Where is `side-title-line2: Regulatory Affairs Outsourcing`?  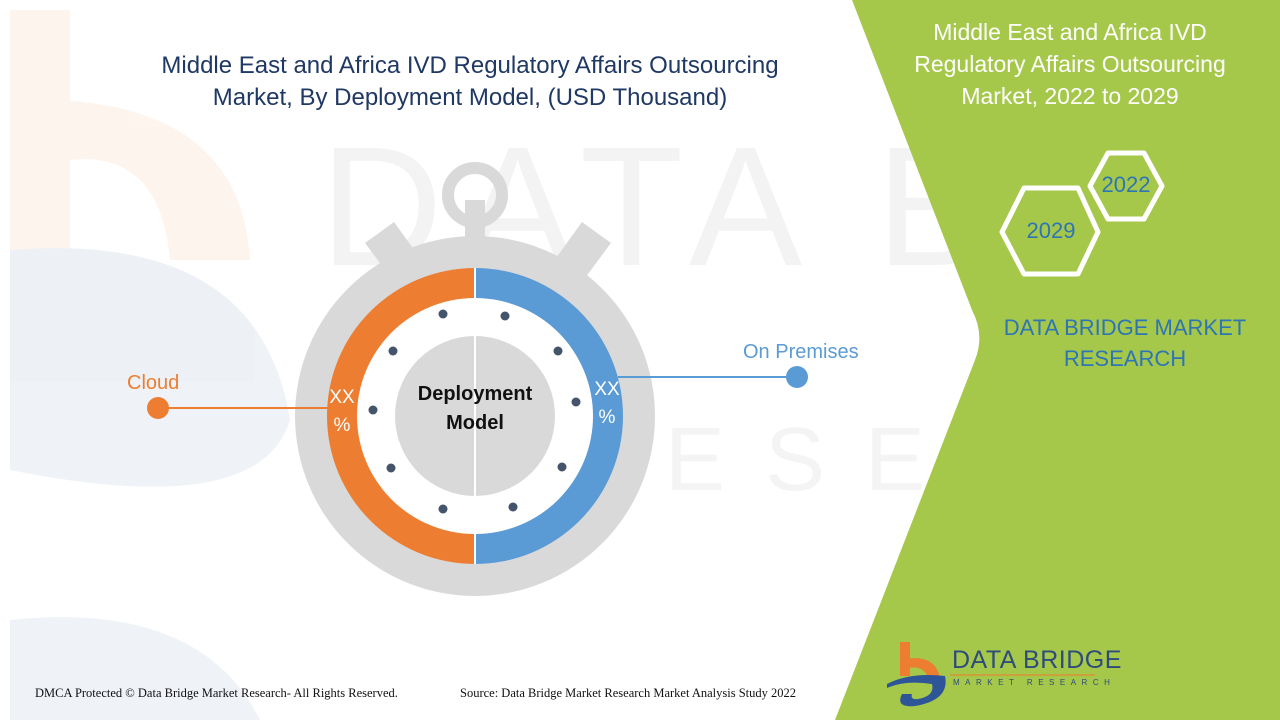
side-title-line2: Regulatory Affairs Outsourcing is located at coordinates (1070, 64).